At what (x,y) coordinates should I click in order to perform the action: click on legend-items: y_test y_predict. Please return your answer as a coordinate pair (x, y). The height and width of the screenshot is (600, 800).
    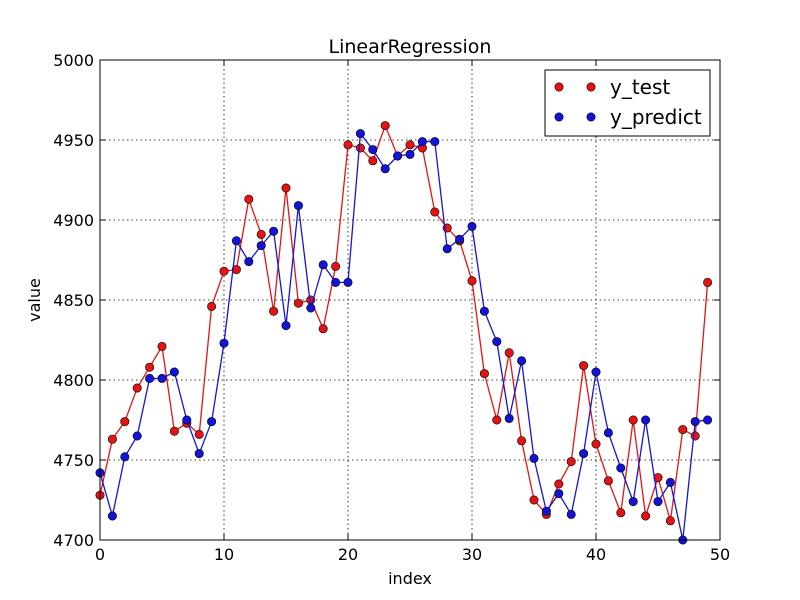
    Looking at the image, I should click on (628, 102).